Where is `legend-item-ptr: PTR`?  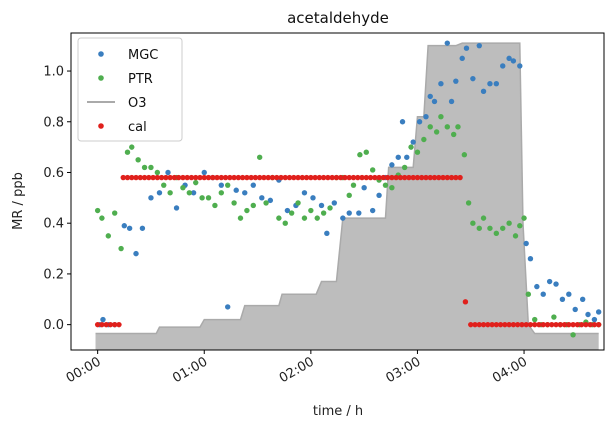 legend-item-ptr: PTR is located at coordinates (125, 79).